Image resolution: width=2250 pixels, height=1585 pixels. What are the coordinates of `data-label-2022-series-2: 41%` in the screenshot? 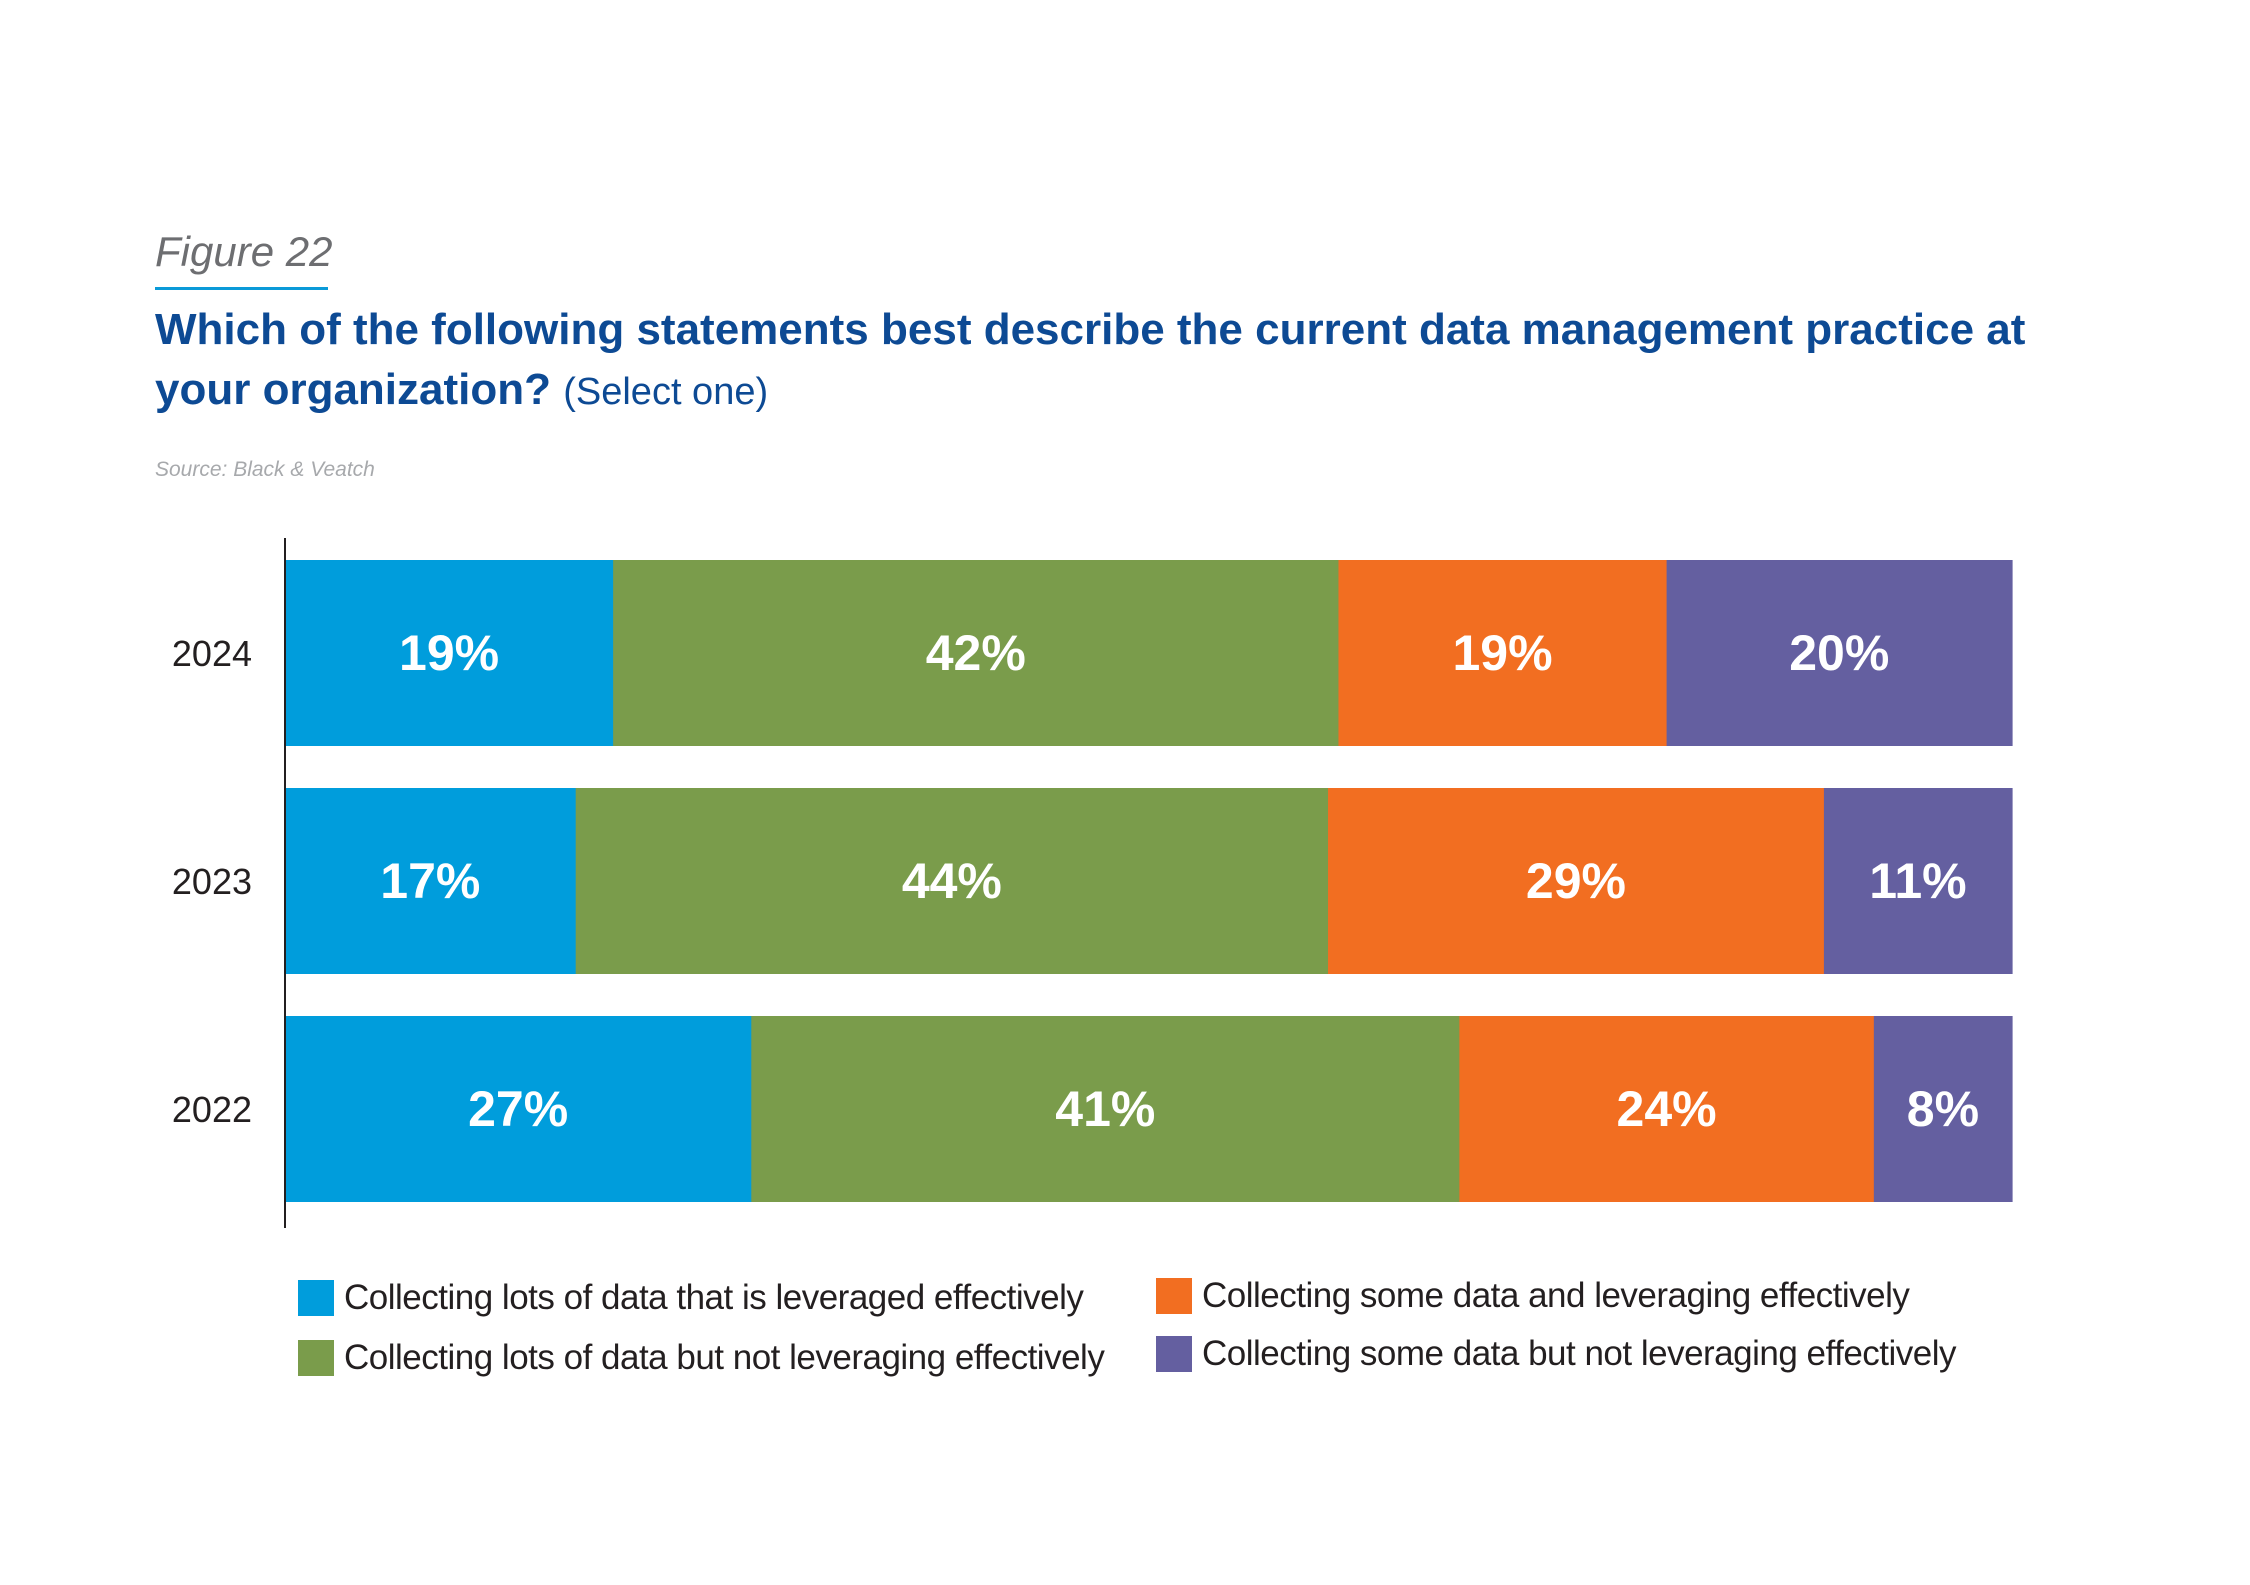 It's located at (1105, 1109).